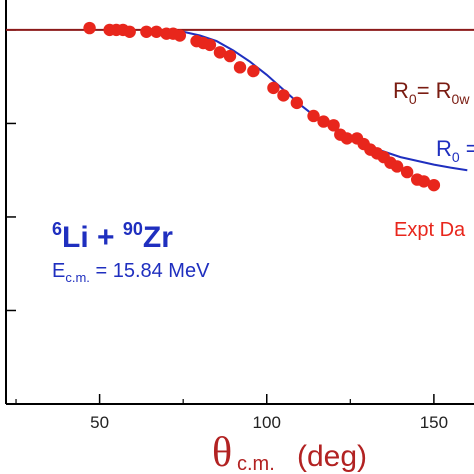  What do you see at coordinates (467, 148) in the screenshot?
I see `label2-rest: =` at bounding box center [467, 148].